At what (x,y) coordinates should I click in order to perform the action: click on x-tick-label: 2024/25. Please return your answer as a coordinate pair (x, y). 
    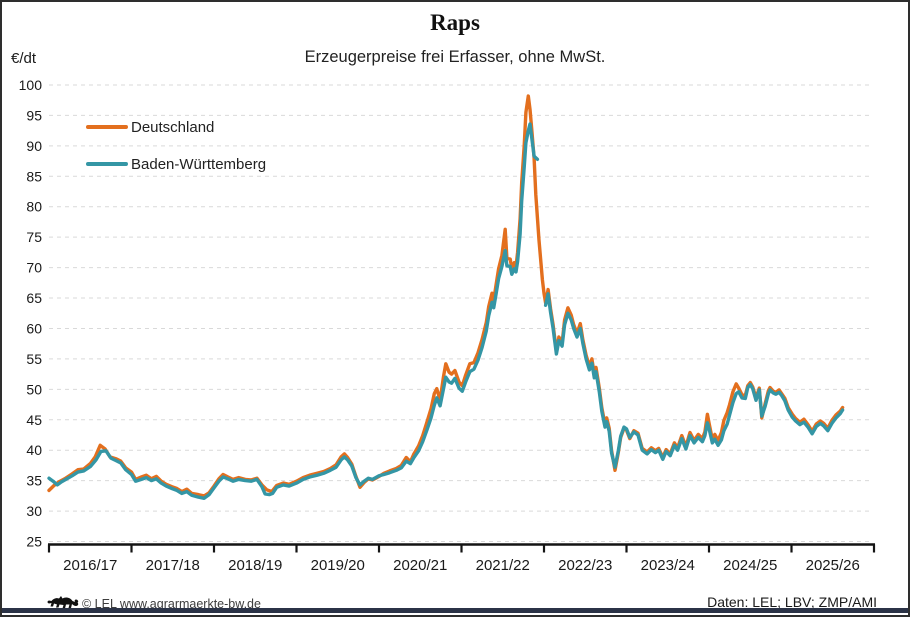
    Looking at the image, I should click on (750, 565).